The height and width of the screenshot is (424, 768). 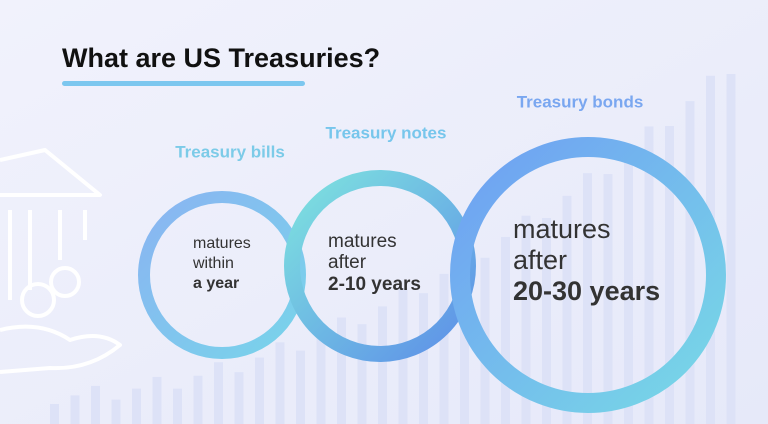 I want to click on description-bold: a year, so click(x=216, y=283).